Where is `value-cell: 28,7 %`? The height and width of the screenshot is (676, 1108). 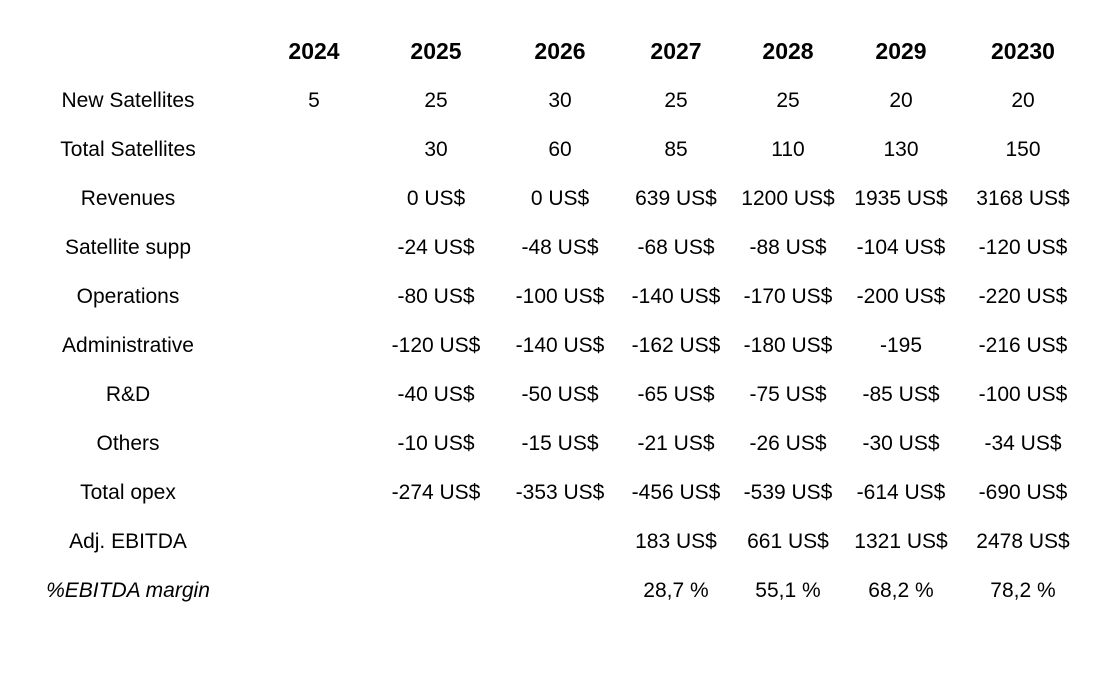 value-cell: 28,7 % is located at coordinates (676, 590).